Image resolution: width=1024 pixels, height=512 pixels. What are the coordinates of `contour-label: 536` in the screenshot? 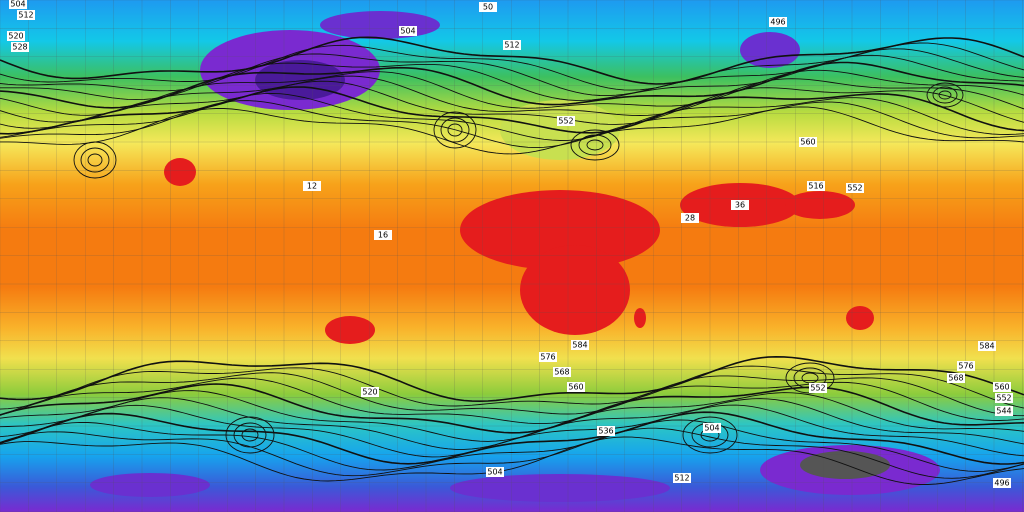 It's located at (605, 431).